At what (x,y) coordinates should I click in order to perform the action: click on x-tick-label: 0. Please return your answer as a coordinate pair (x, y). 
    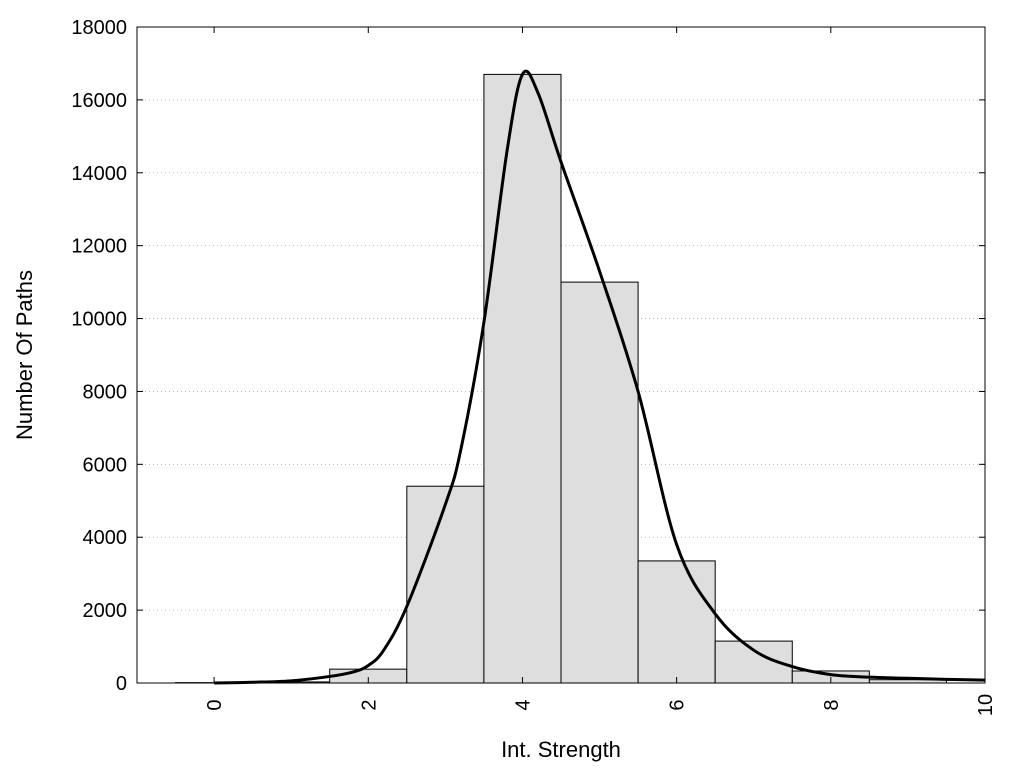
    Looking at the image, I should click on (215, 704).